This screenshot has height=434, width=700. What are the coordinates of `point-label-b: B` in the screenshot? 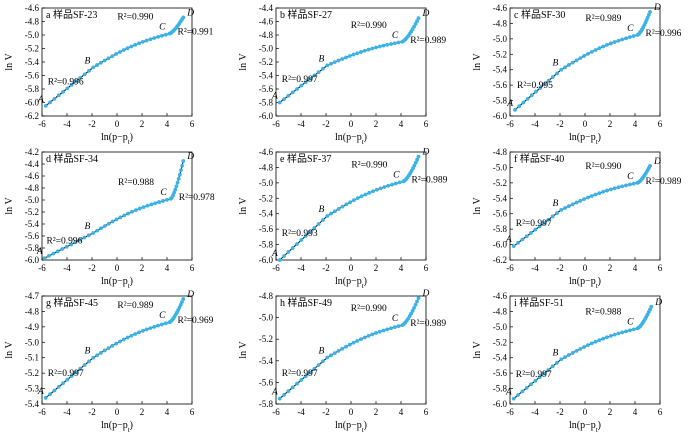 It's located at (321, 59).